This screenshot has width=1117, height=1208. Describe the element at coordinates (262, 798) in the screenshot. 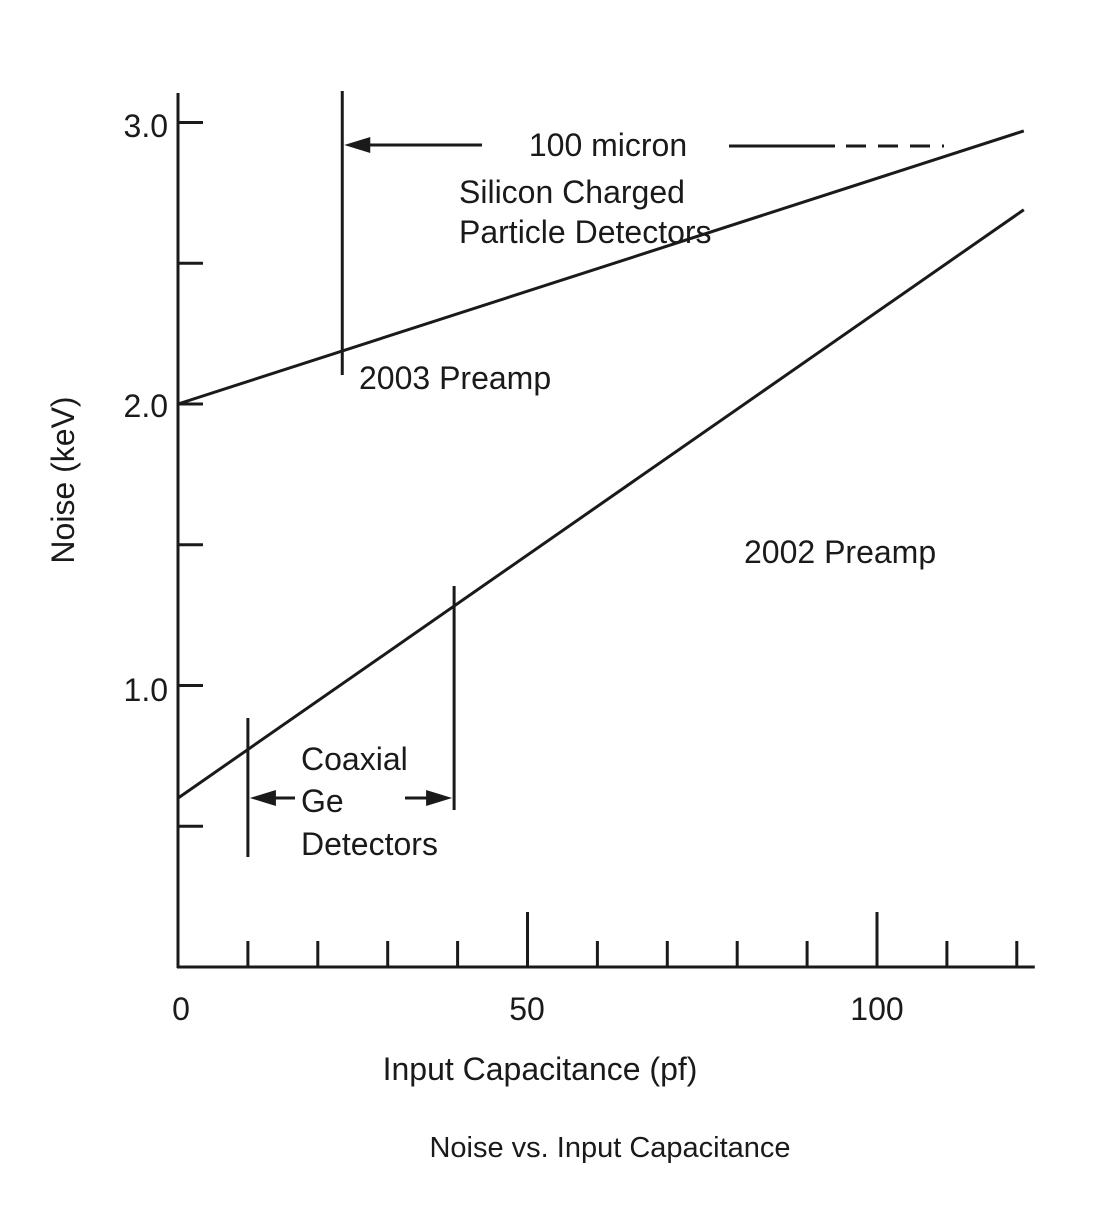

I see `coaxial-arrow-left-icon` at that location.